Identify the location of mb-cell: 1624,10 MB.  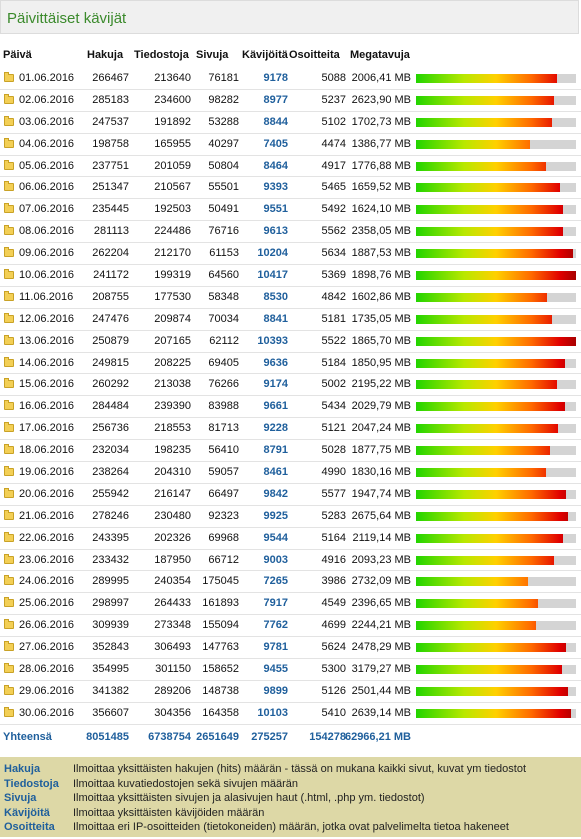
(381, 209).